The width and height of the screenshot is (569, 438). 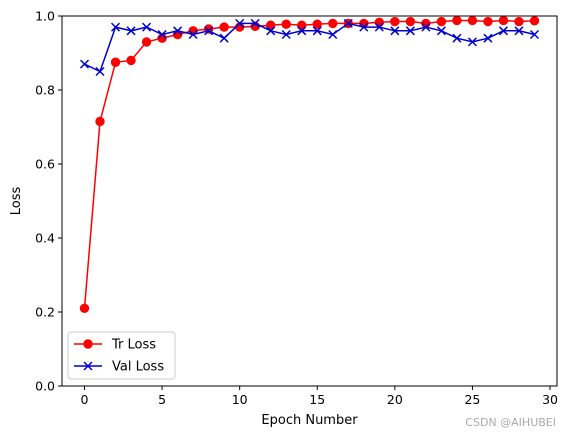 What do you see at coordinates (121, 355) in the screenshot?
I see `legend: Tr Loss Val Loss` at bounding box center [121, 355].